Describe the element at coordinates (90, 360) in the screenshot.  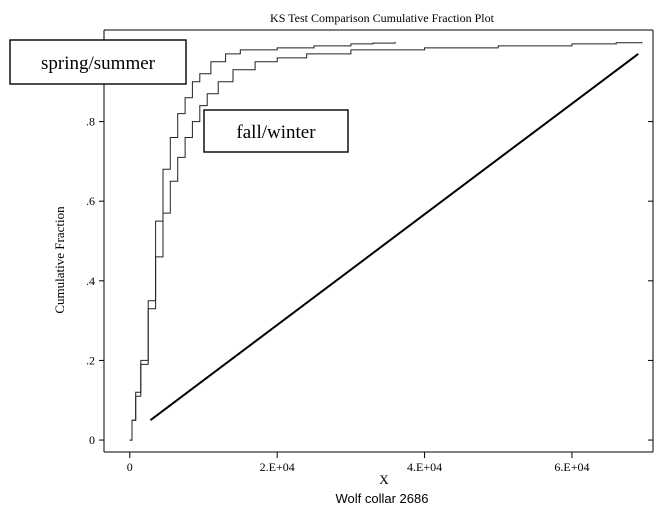
I see `y-tick-label-1: .2` at that location.